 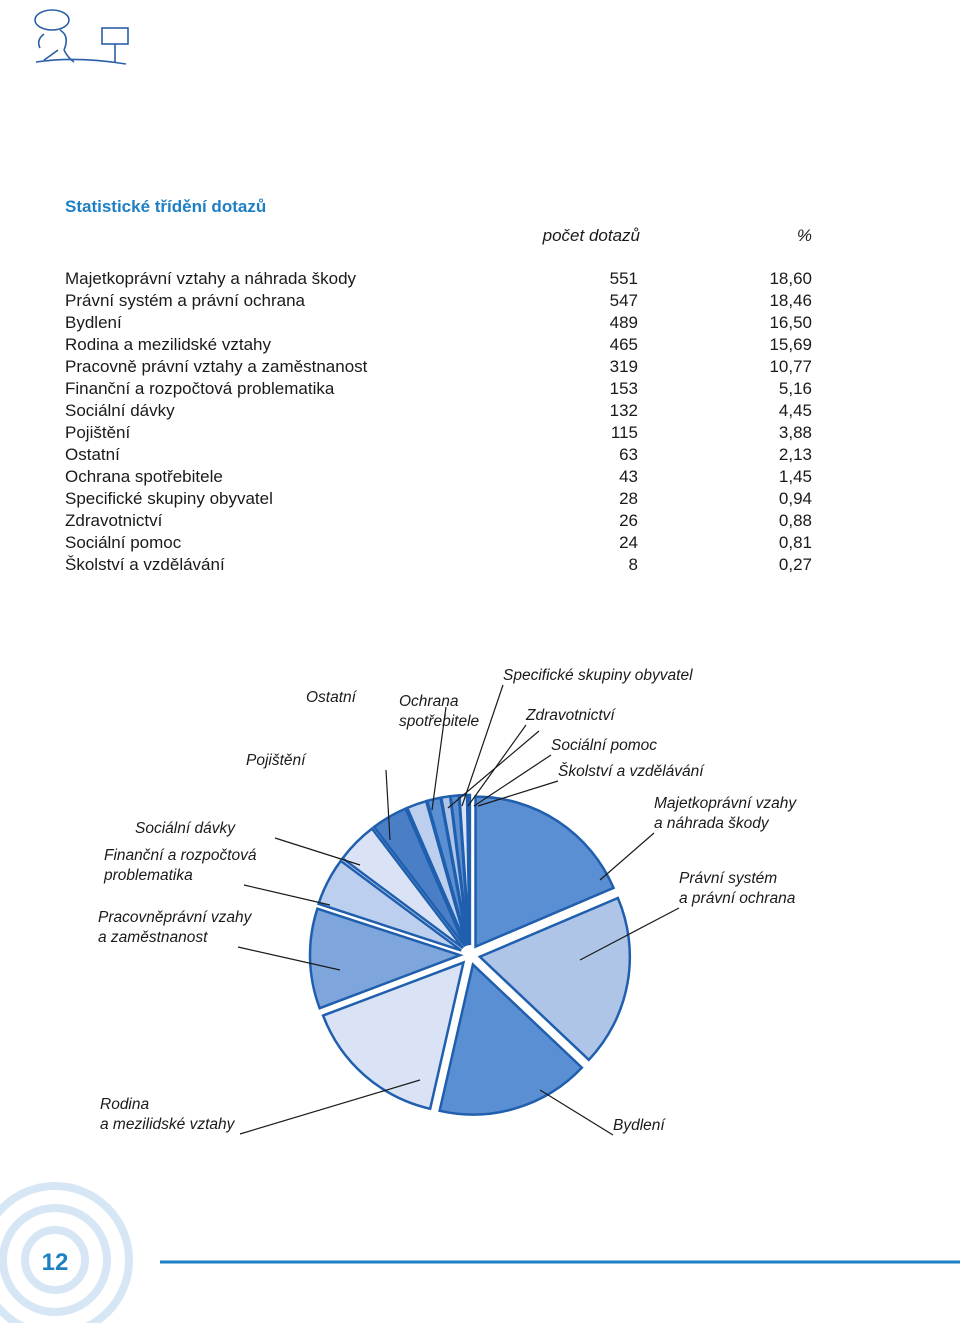 I want to click on pie-label: Rodina, so click(x=124, y=1104).